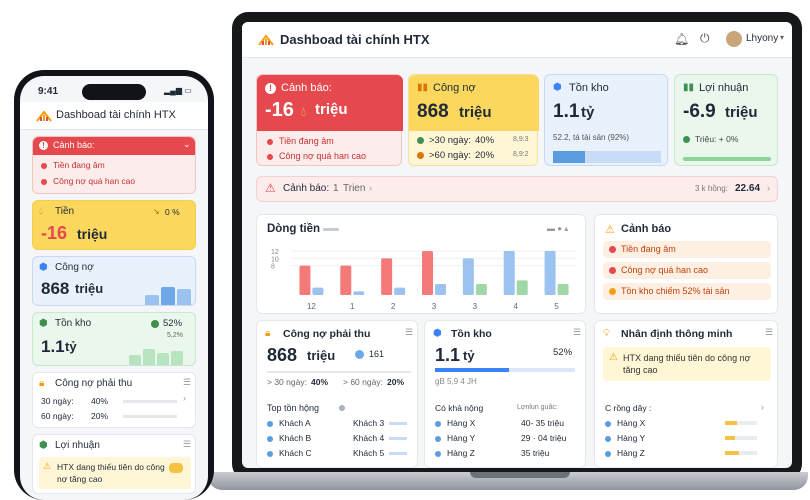 The height and width of the screenshot is (500, 810). Describe the element at coordinates (54, 233) in the screenshot. I see `phone-cash-value: -16` at that location.